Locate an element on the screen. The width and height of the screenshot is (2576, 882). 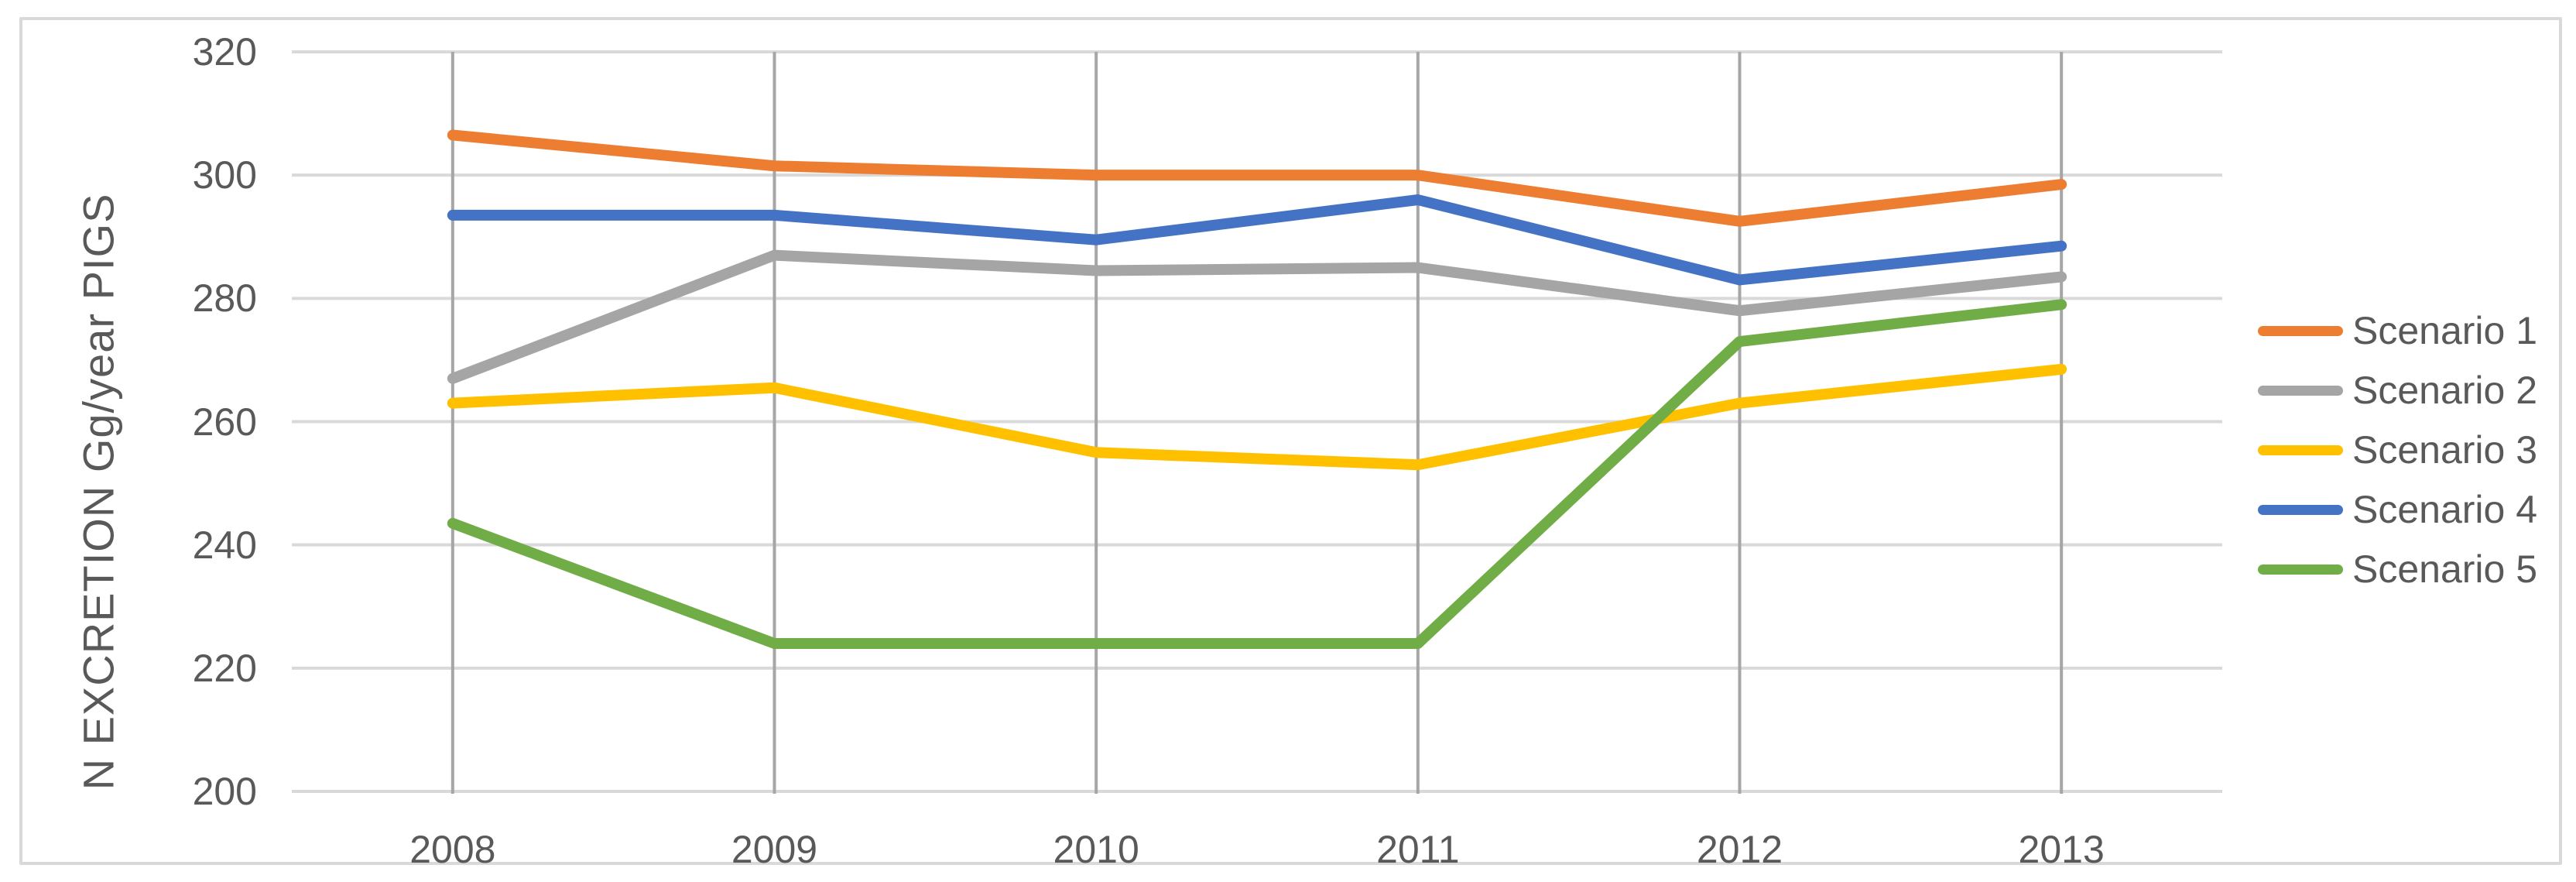
y-tick-label: 260 is located at coordinates (224, 422).